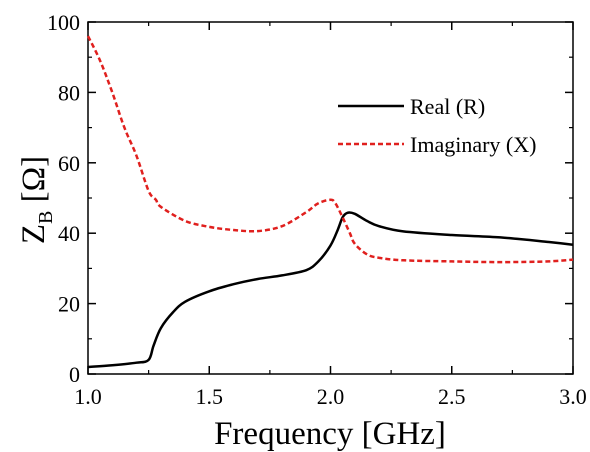  What do you see at coordinates (74, 374) in the screenshot?
I see `y-tick-label: 0` at bounding box center [74, 374].